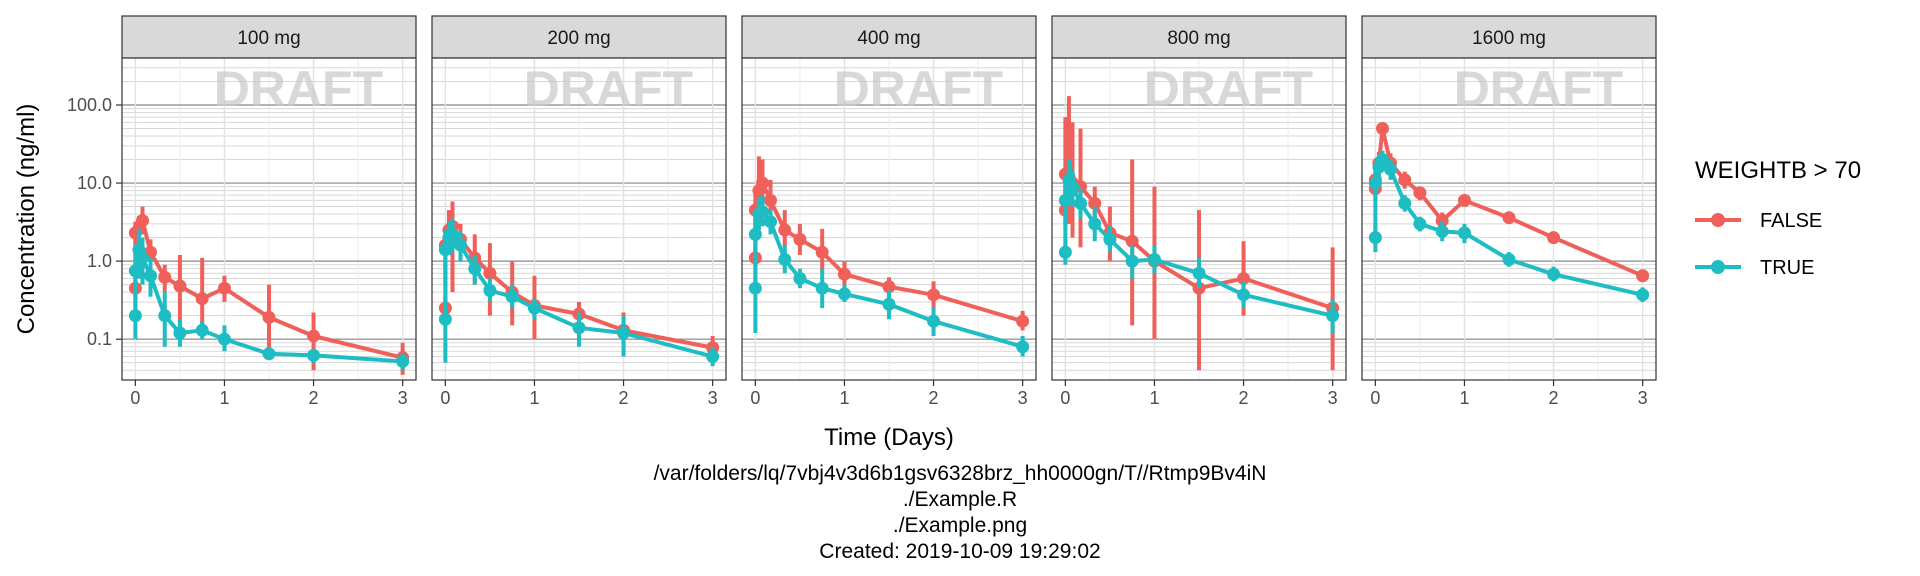 This screenshot has width=1920, height=576. I want to click on y-tick-label: 0.1, so click(99, 339).